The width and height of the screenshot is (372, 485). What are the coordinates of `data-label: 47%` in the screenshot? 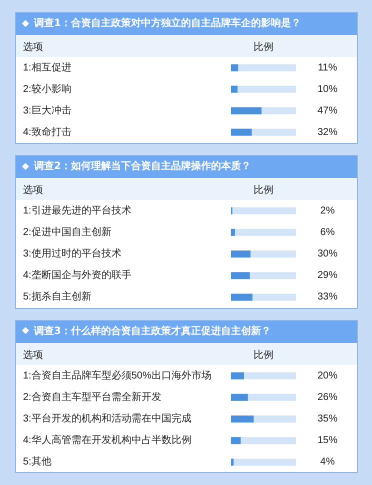 It's located at (327, 110).